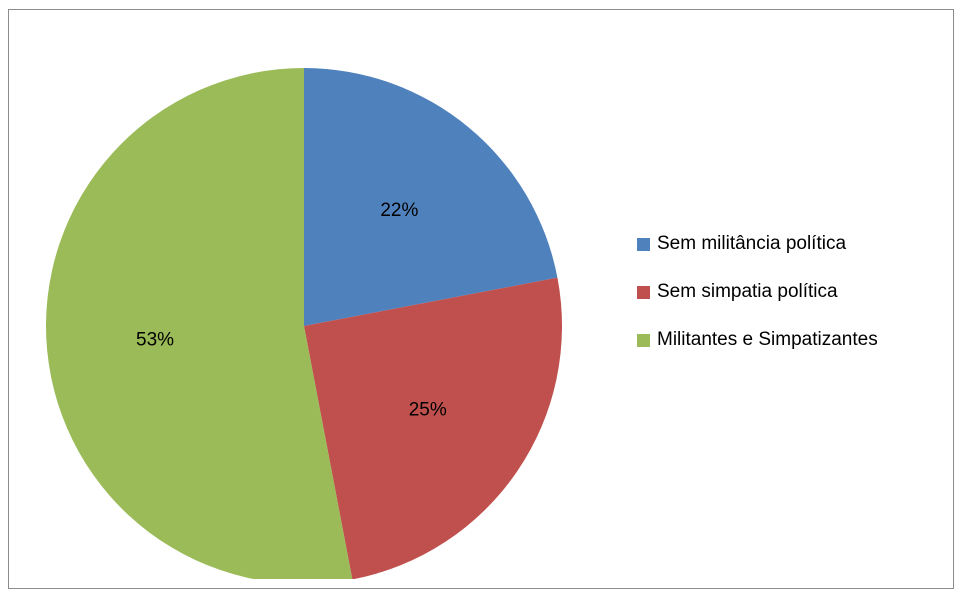  Describe the element at coordinates (155, 340) in the screenshot. I see `pie-data-label-2: 53%` at that location.